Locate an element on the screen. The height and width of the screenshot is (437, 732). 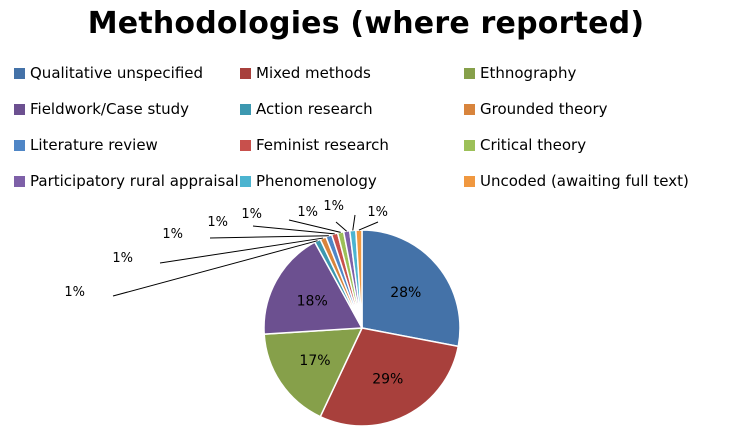
legend-item-literature-review: Literature review is located at coordinates (86, 145).